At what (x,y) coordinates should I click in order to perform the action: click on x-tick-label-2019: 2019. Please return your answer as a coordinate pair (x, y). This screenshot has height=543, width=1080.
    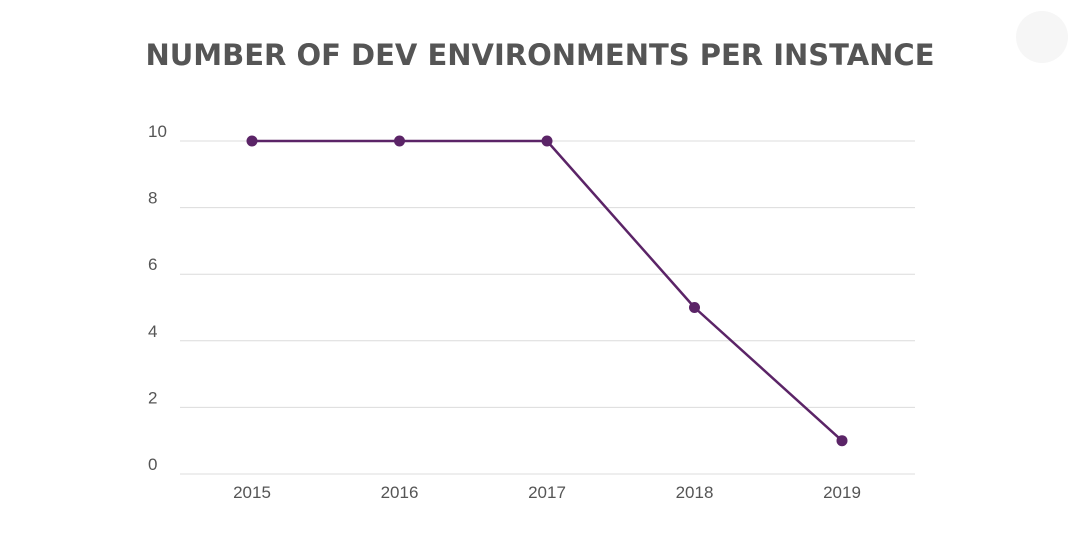
    Looking at the image, I should click on (842, 492).